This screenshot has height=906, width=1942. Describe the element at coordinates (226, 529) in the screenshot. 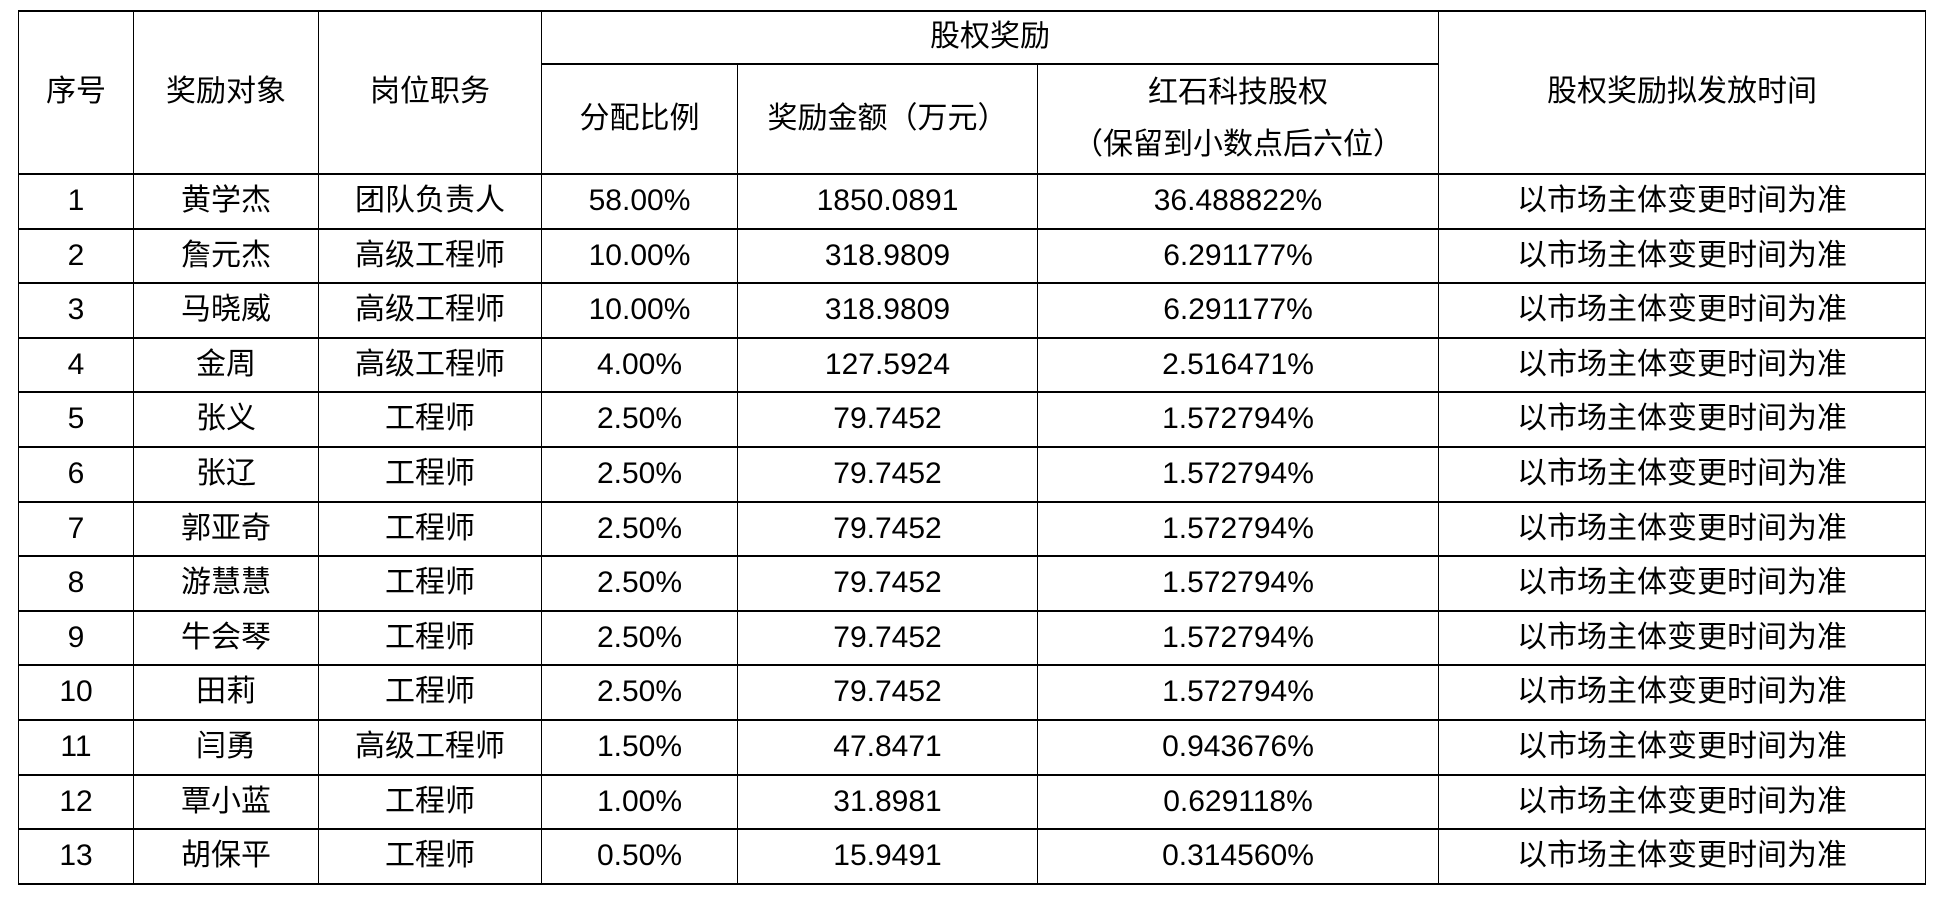

I see `cell-recipient: 郭亚奇` at that location.